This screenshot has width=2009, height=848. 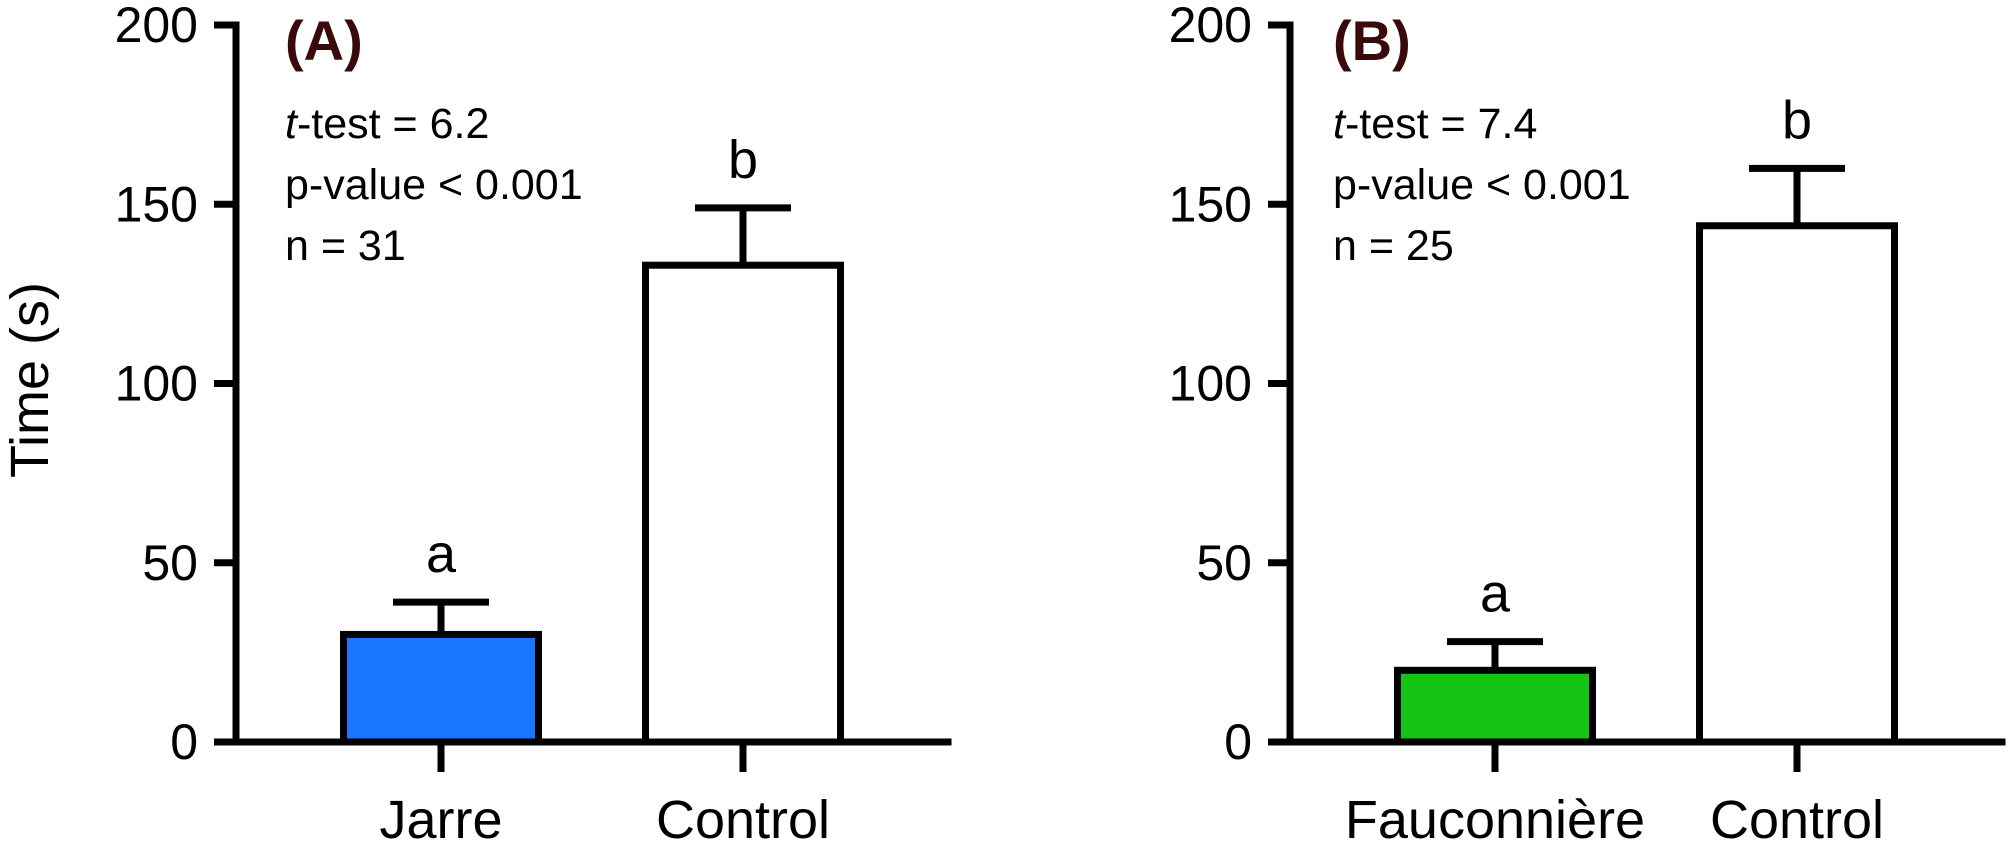 I want to click on x-category-label: Jarre, so click(x=440, y=819).